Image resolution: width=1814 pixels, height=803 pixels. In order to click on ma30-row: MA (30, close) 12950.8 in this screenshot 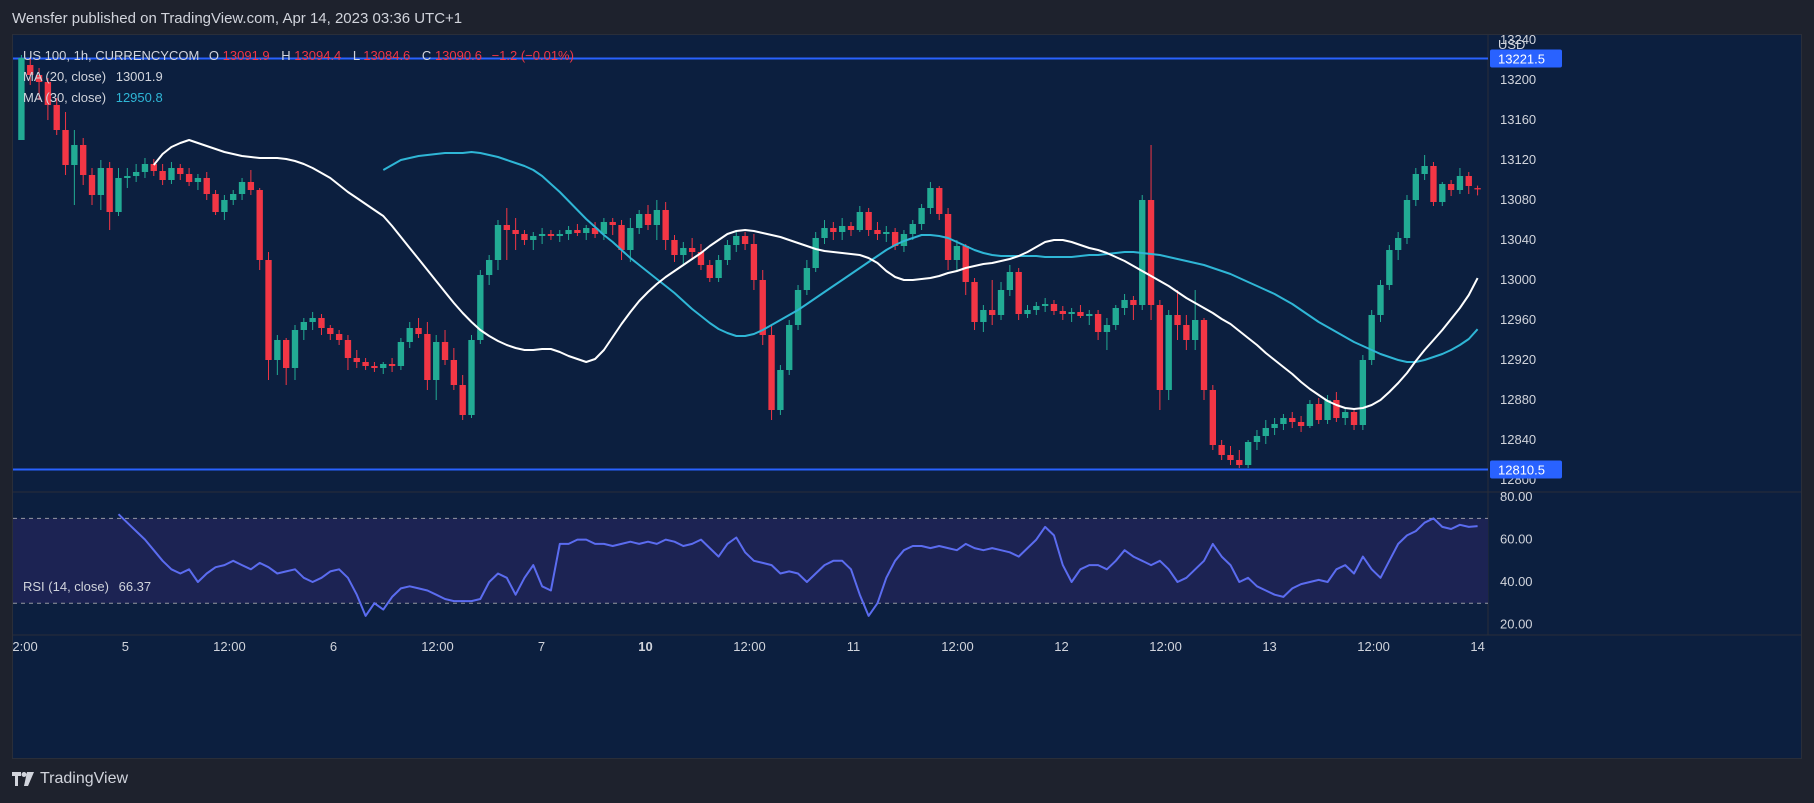, I will do `click(298, 97)`.